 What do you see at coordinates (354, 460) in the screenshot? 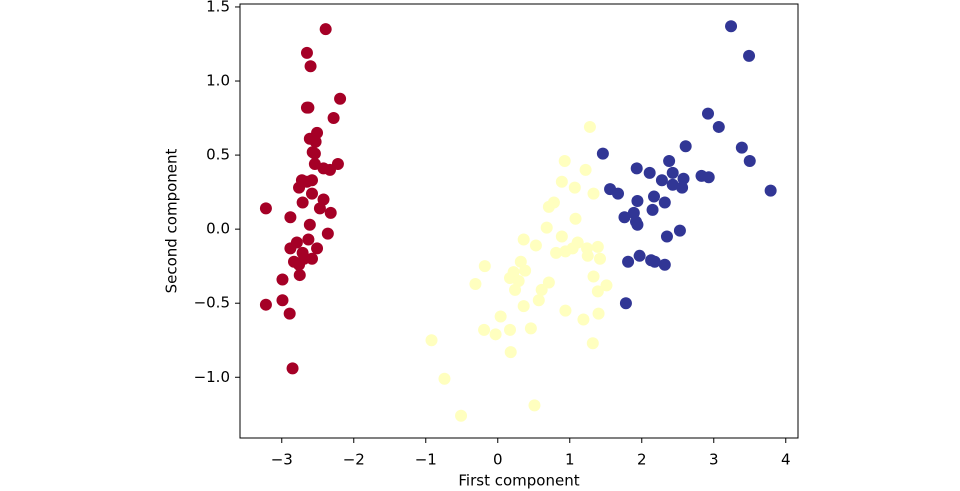
I see `x-tick-label: −2` at bounding box center [354, 460].